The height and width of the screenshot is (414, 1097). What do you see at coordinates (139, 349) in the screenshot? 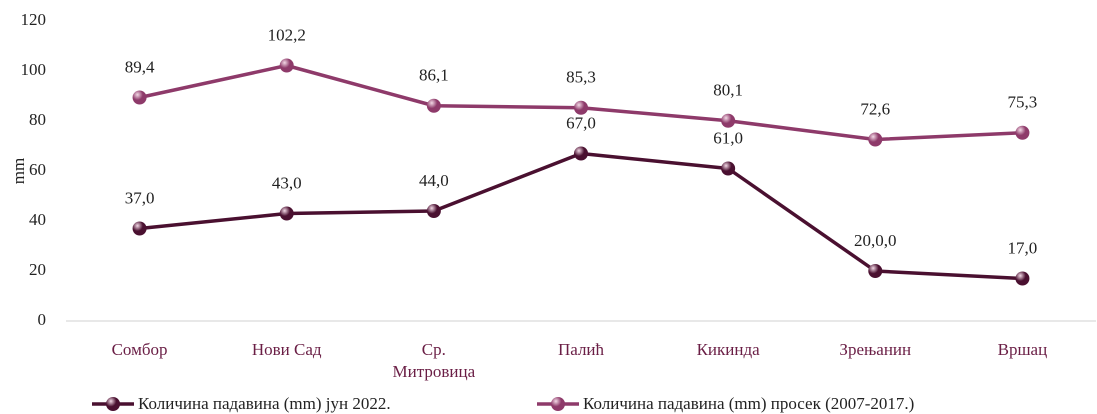
I see `x-tick-label: Сомбор` at bounding box center [139, 349].